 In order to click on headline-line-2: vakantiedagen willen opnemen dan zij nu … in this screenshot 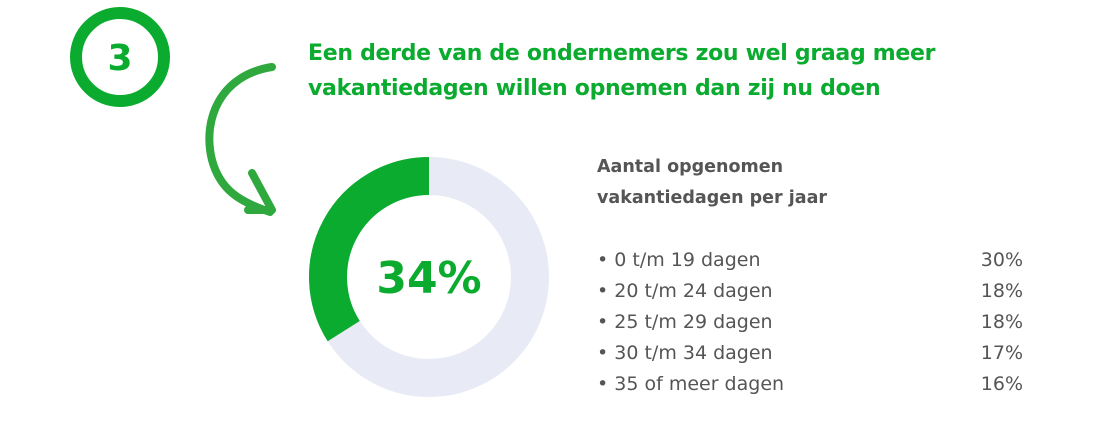, I will do `click(594, 88)`.